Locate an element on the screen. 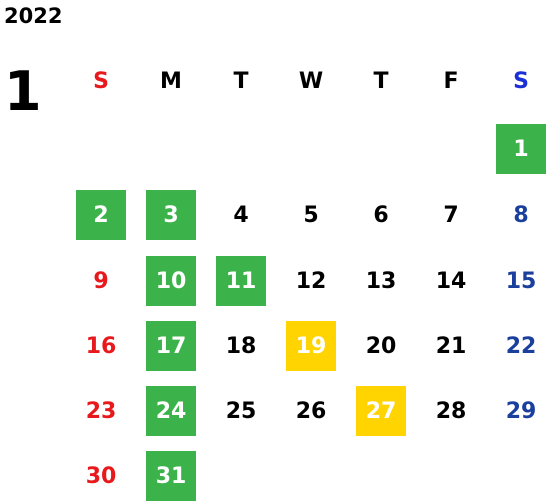 The height and width of the screenshot is (503, 548). day-cell-16: 16 is located at coordinates (101, 346).